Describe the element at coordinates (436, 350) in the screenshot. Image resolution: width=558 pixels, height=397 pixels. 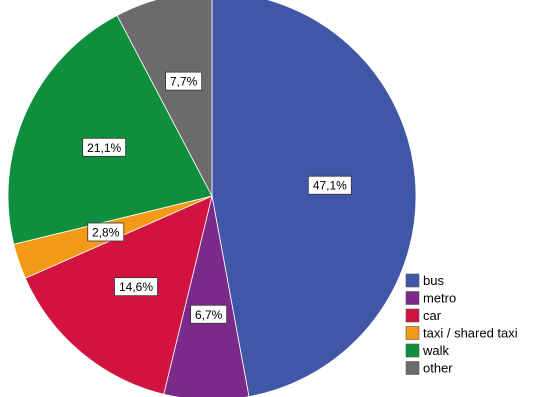
I see `legend-label: walk` at that location.